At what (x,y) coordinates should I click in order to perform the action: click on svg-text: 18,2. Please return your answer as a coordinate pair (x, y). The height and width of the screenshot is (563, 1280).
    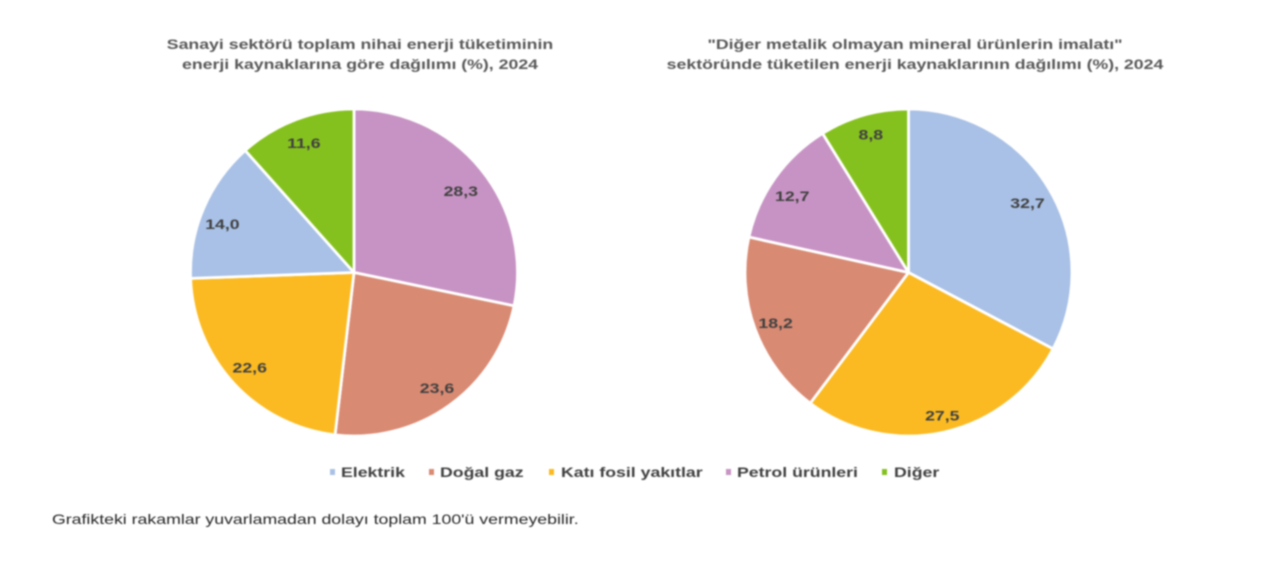
    Looking at the image, I should click on (775, 324).